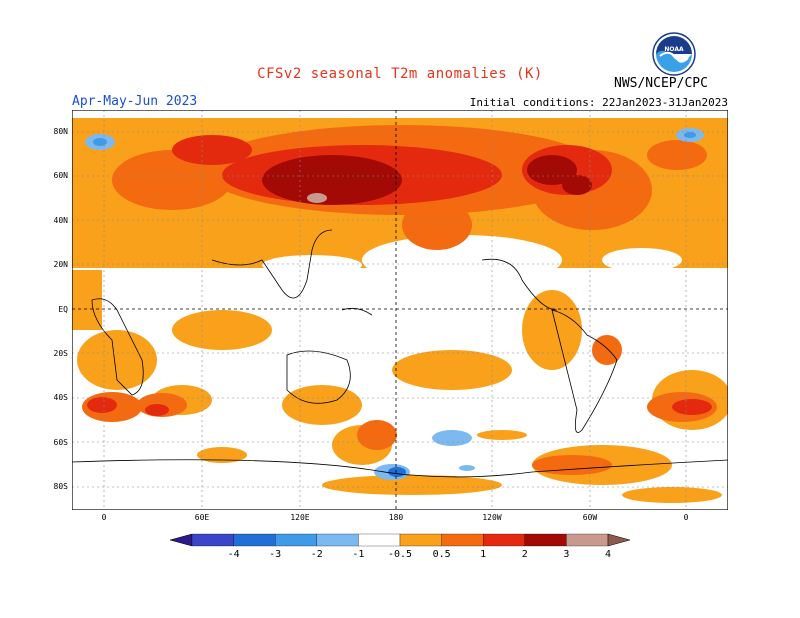 The height and width of the screenshot is (618, 800). Describe the element at coordinates (233, 554) in the screenshot. I see `colorbar-tick-label: -4` at that location.